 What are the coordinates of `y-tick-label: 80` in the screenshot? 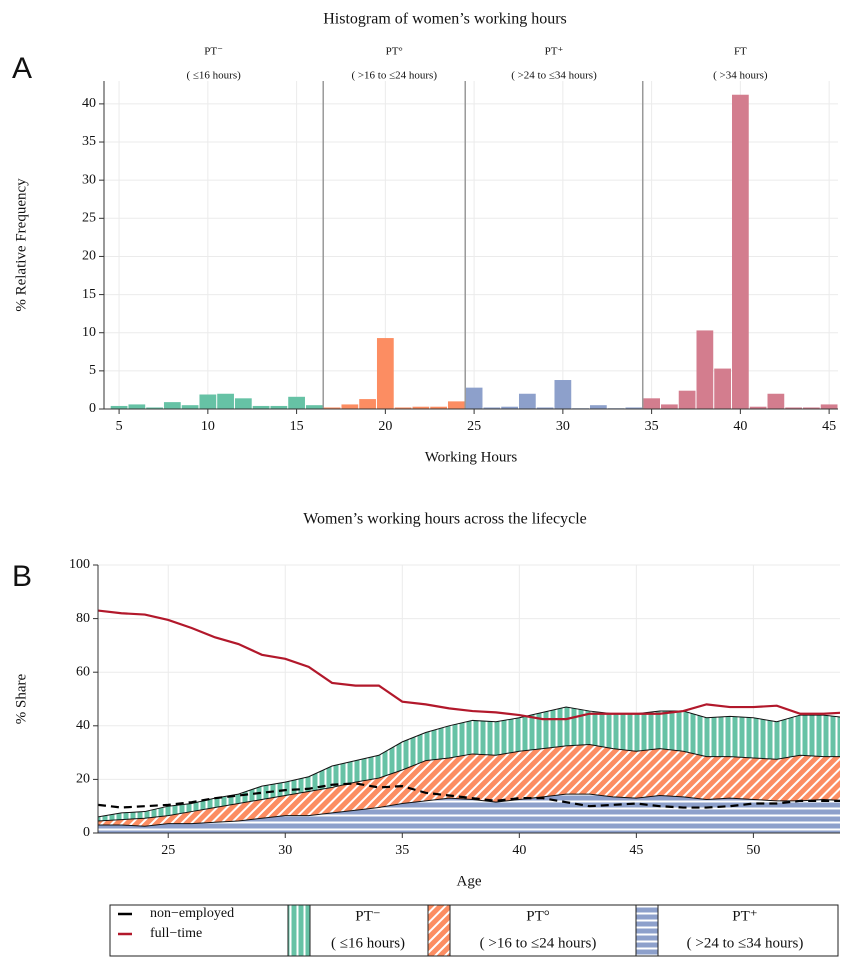 It's located at (83, 618).